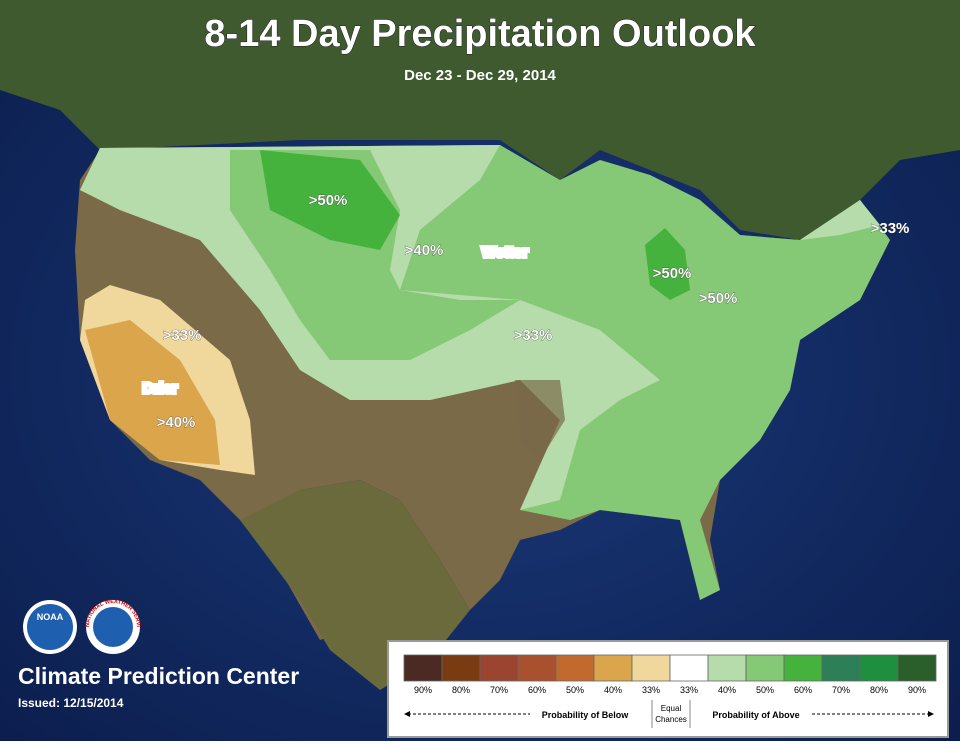  Describe the element at coordinates (755, 715) in the screenshot. I see `above-label: Probability of Above` at that location.